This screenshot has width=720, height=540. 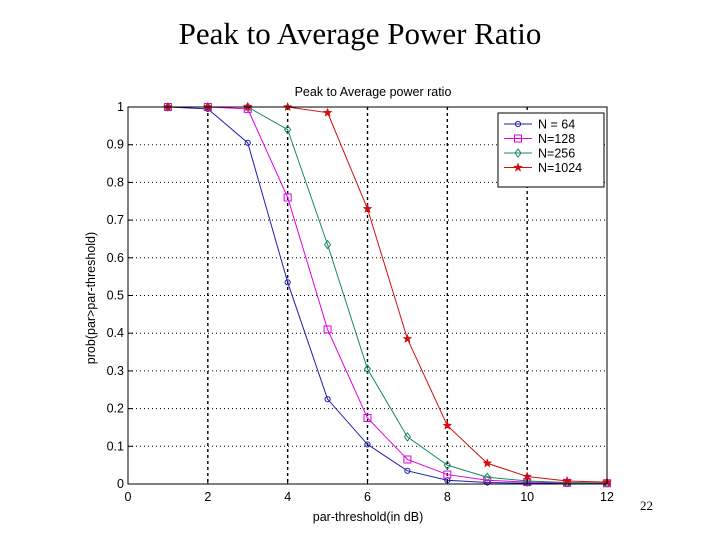 What do you see at coordinates (115, 145) in the screenshot?
I see `y-tick-label: 0.9` at bounding box center [115, 145].